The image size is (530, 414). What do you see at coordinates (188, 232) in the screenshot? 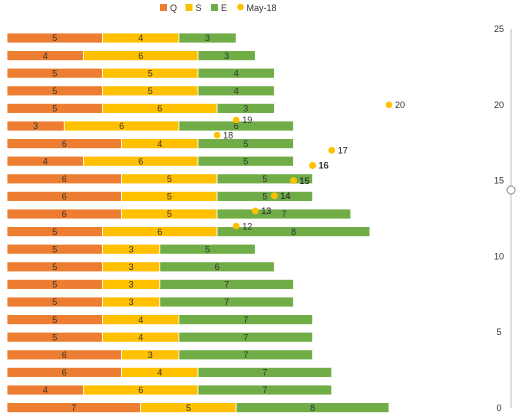
I see `bar-row: 5 6 8` at bounding box center [188, 232].